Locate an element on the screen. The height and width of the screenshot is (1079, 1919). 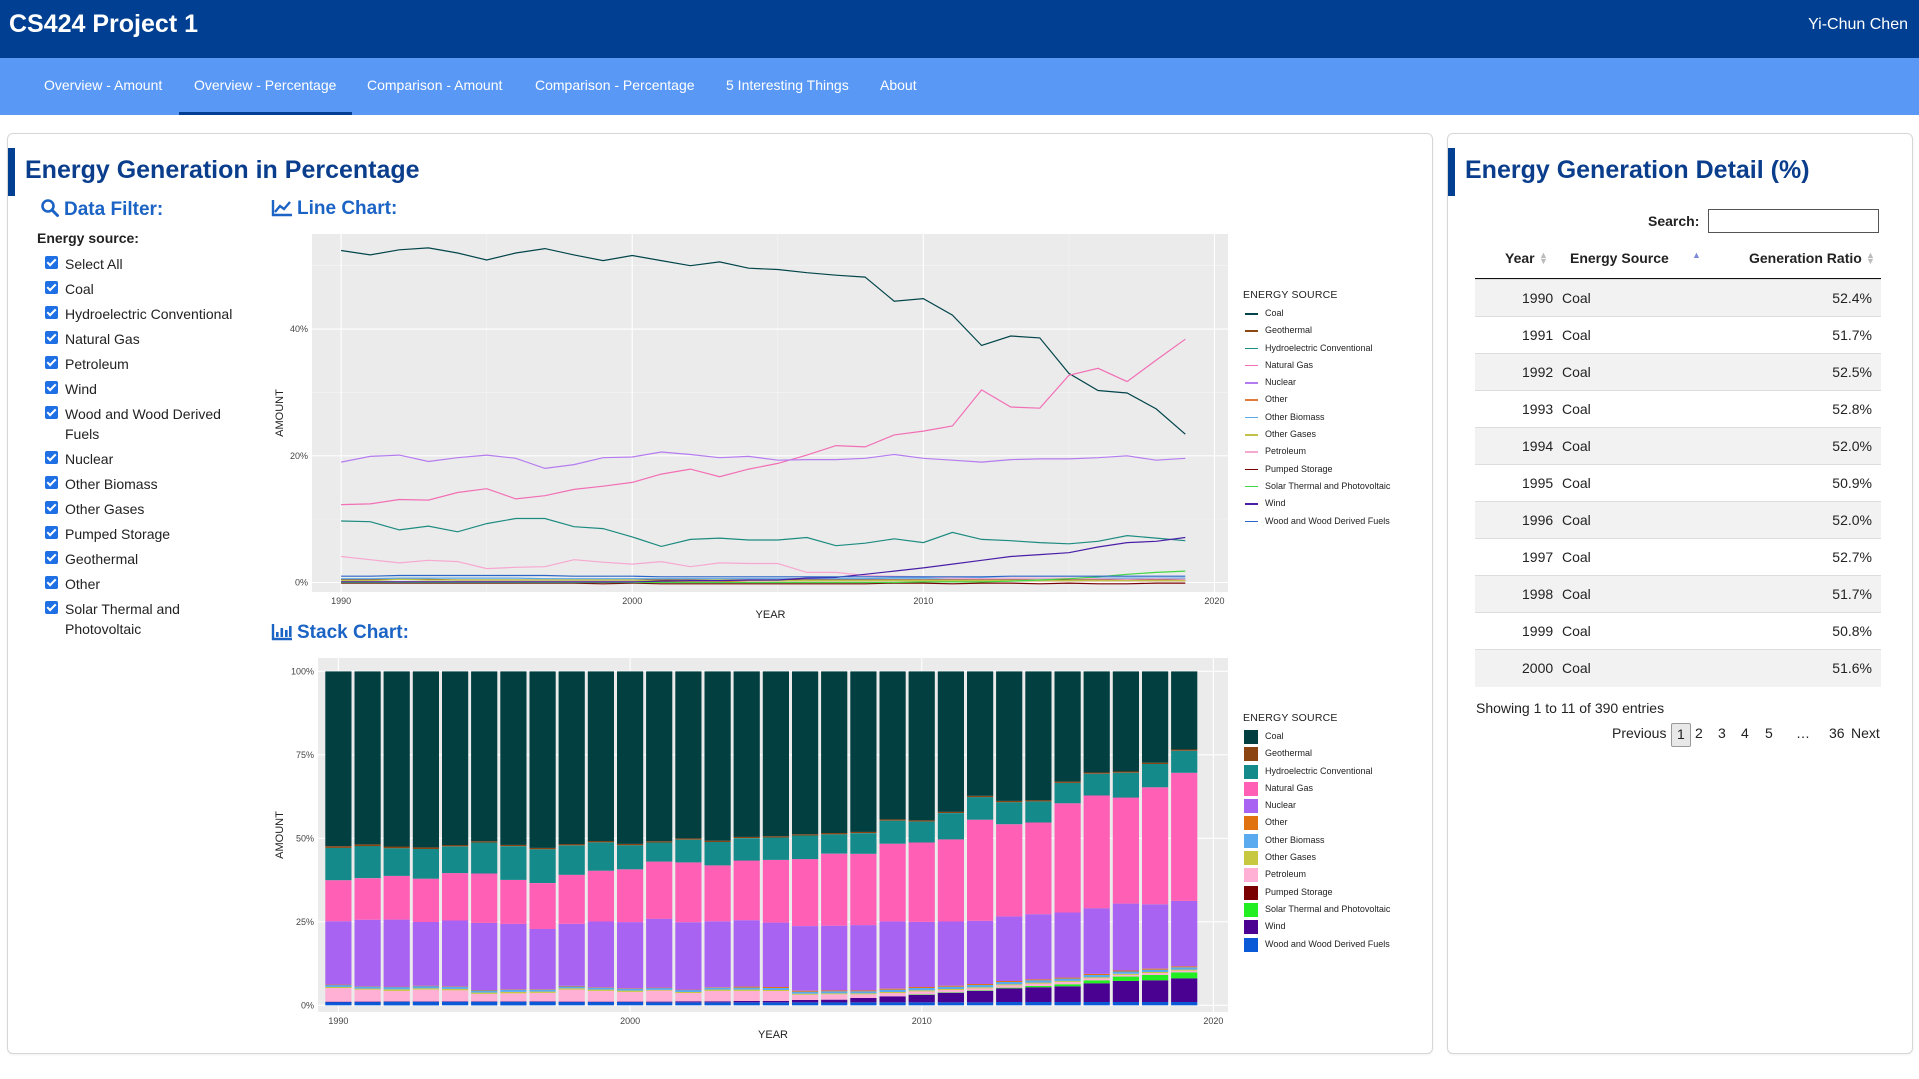
legend-label: Solar Thermal and Photovoltaic is located at coordinates (1328, 908).